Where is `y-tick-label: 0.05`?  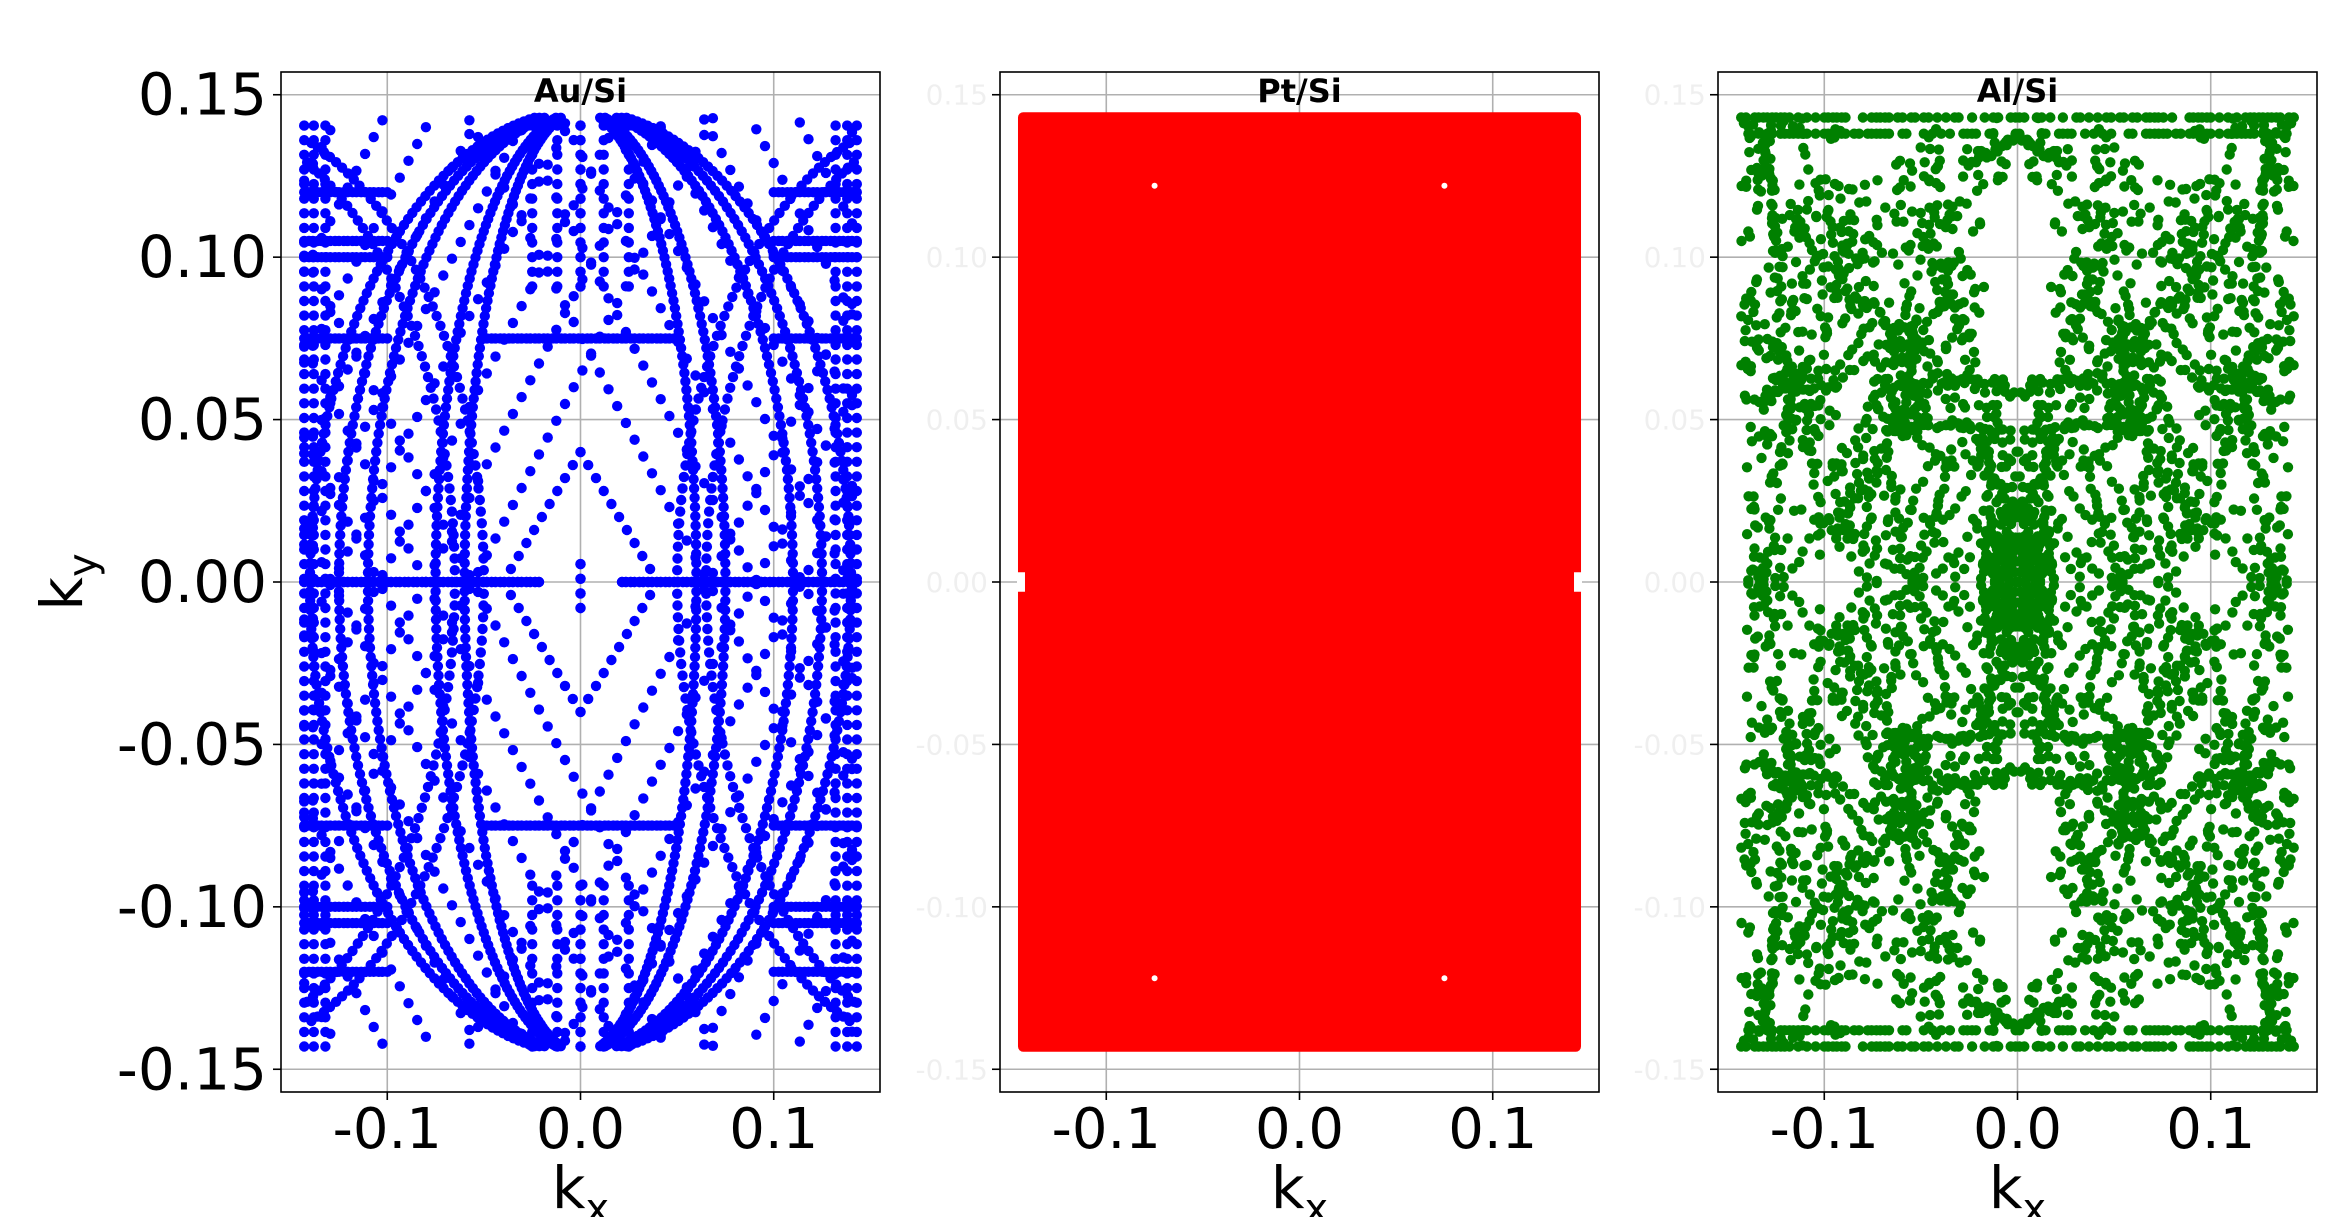
y-tick-label: 0.05 is located at coordinates (202, 420).